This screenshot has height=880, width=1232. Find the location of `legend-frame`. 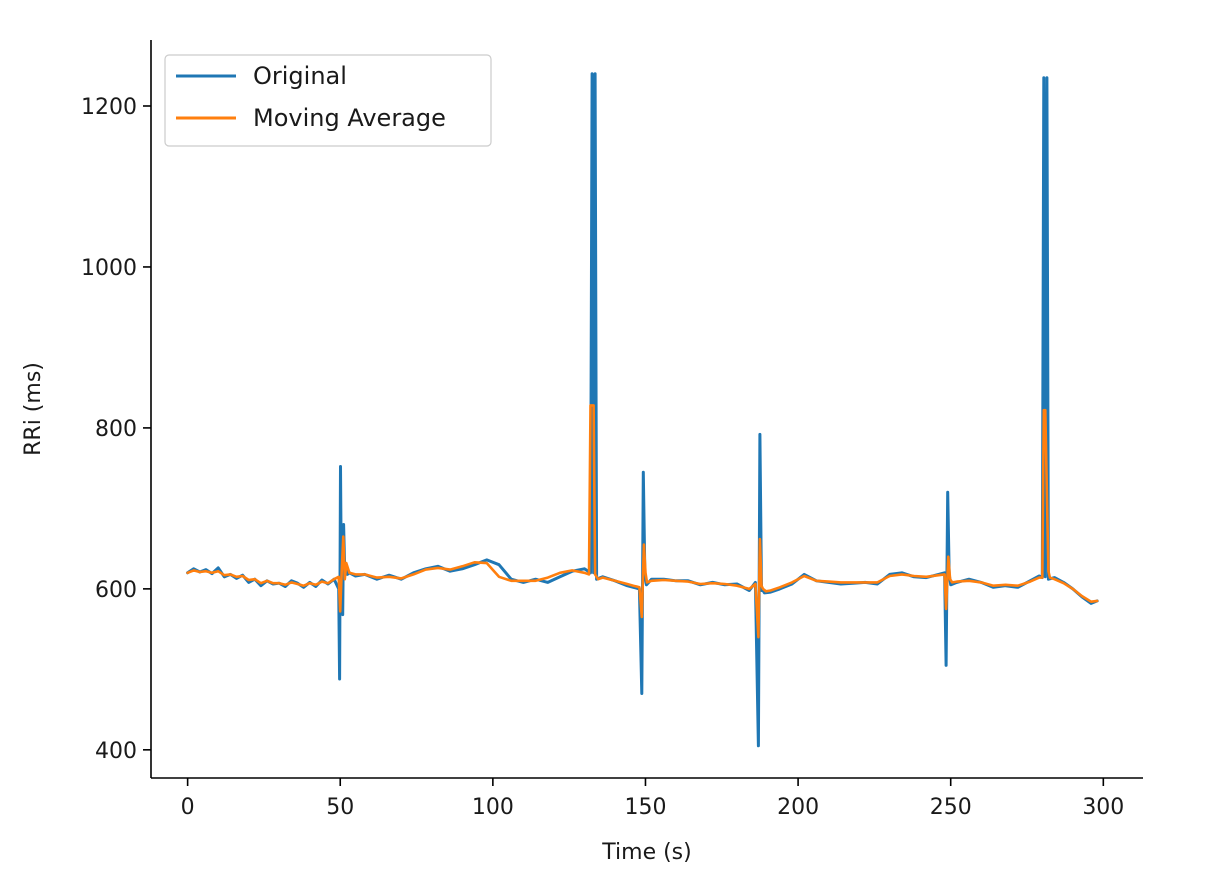

legend-frame is located at coordinates (328, 100).